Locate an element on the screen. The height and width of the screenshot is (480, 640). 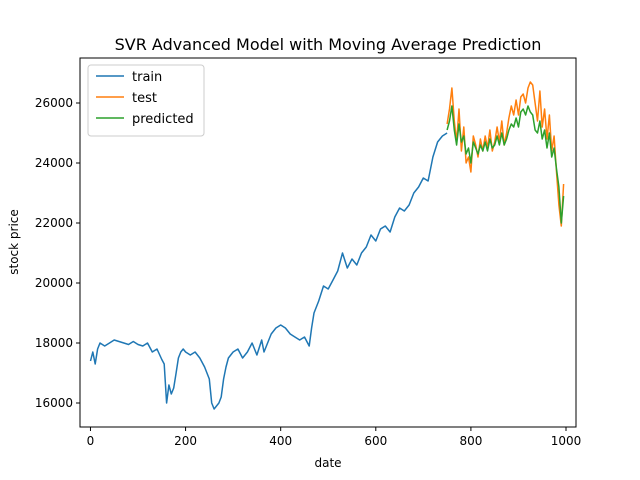
legend: train test predicted is located at coordinates (146, 100).